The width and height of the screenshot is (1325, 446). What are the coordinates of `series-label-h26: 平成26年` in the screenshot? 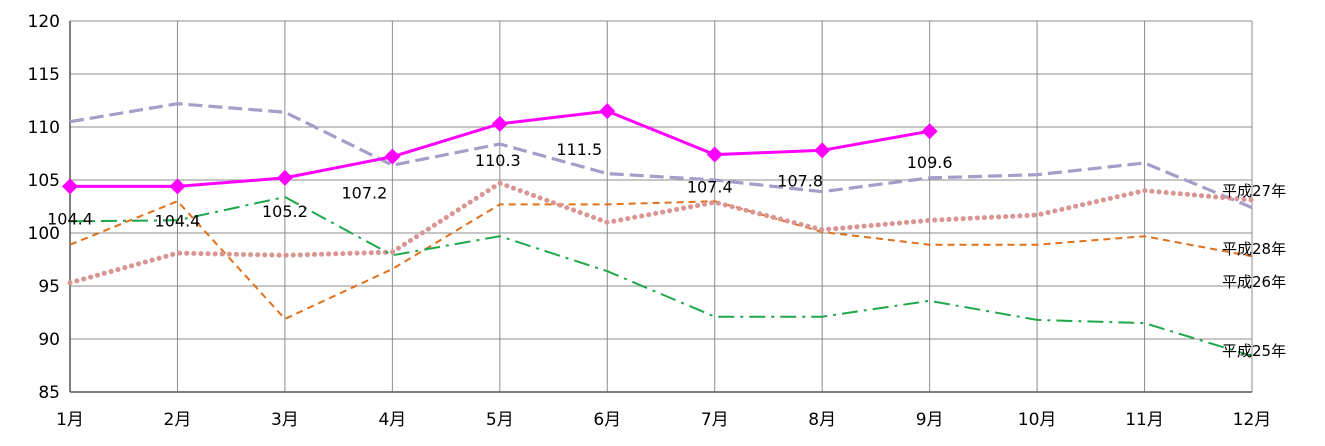 It's located at (1254, 282).